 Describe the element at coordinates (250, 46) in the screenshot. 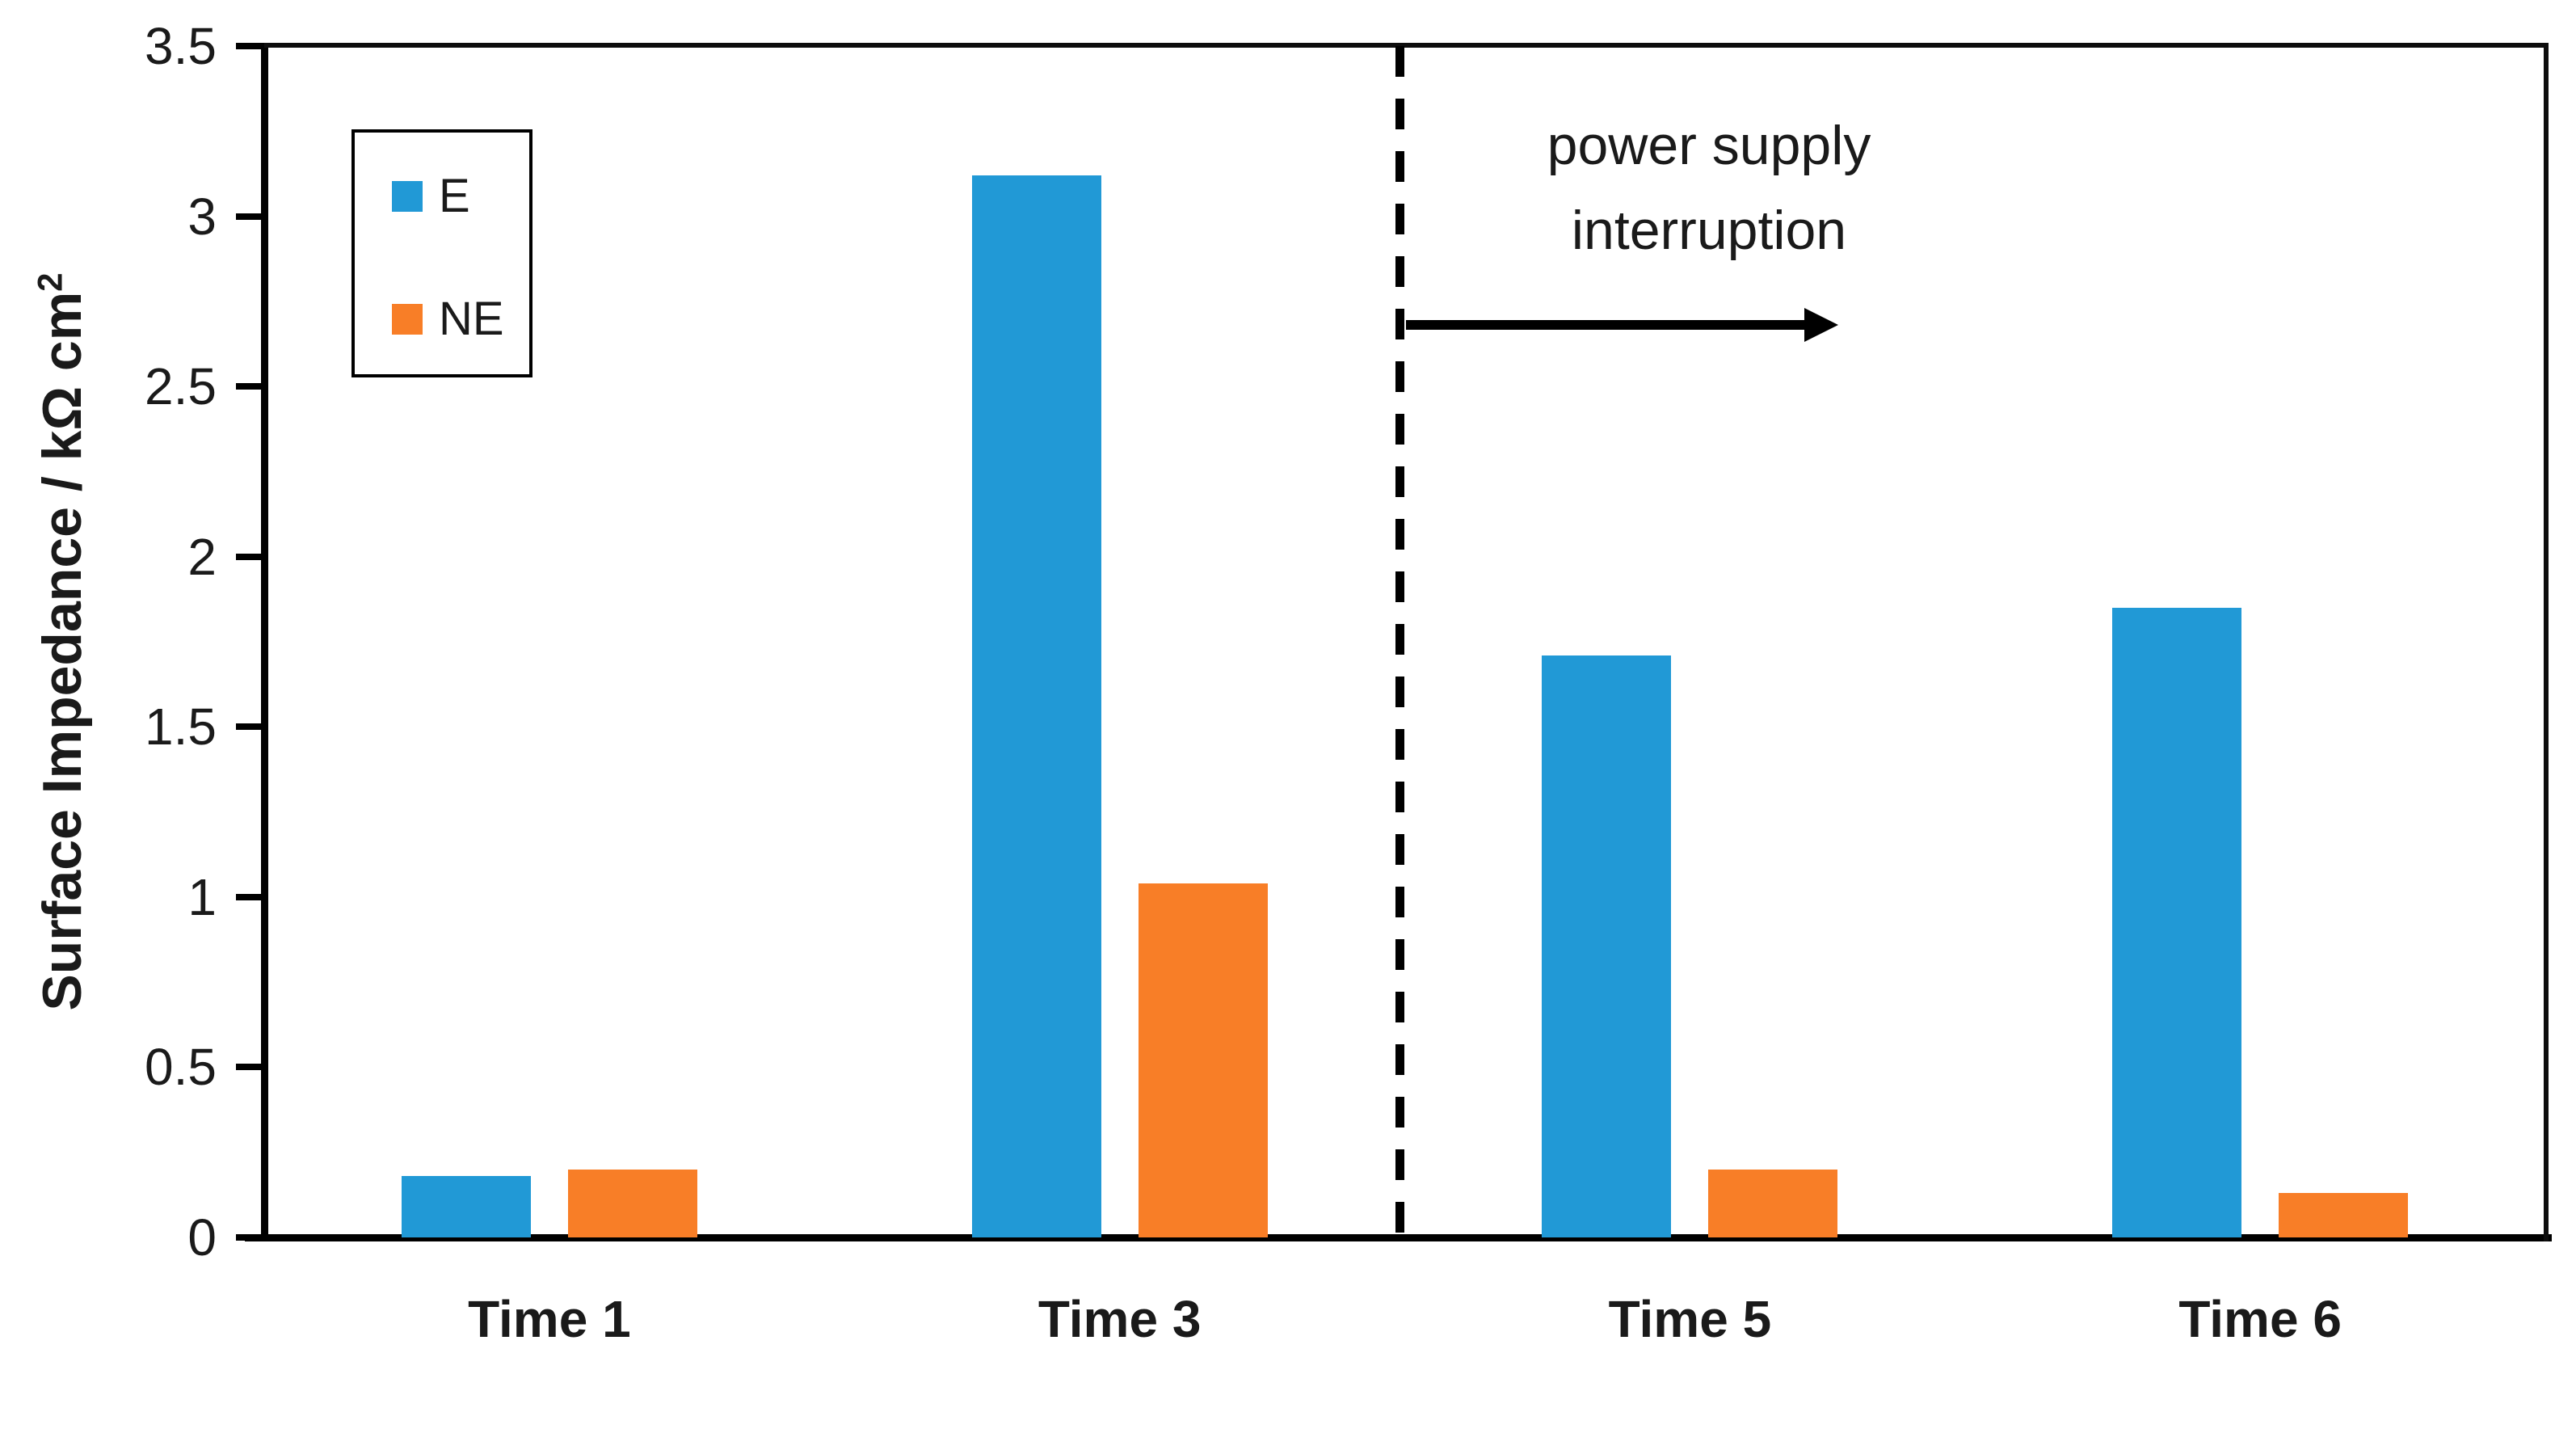

I see `y-tick-mark-3.5` at that location.